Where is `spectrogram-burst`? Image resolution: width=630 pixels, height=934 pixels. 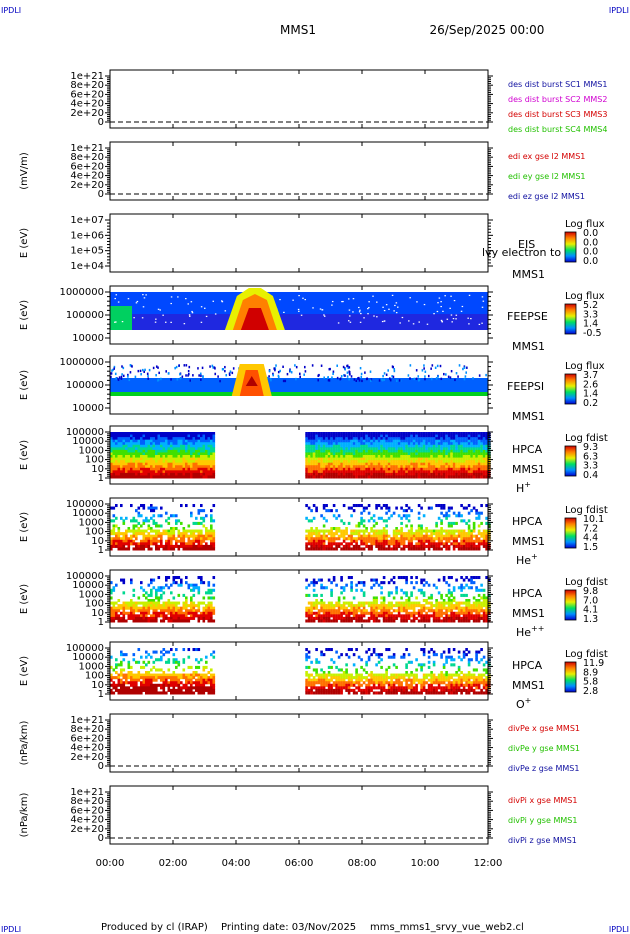
spectrogram-burst is located at coordinates (254, 319).